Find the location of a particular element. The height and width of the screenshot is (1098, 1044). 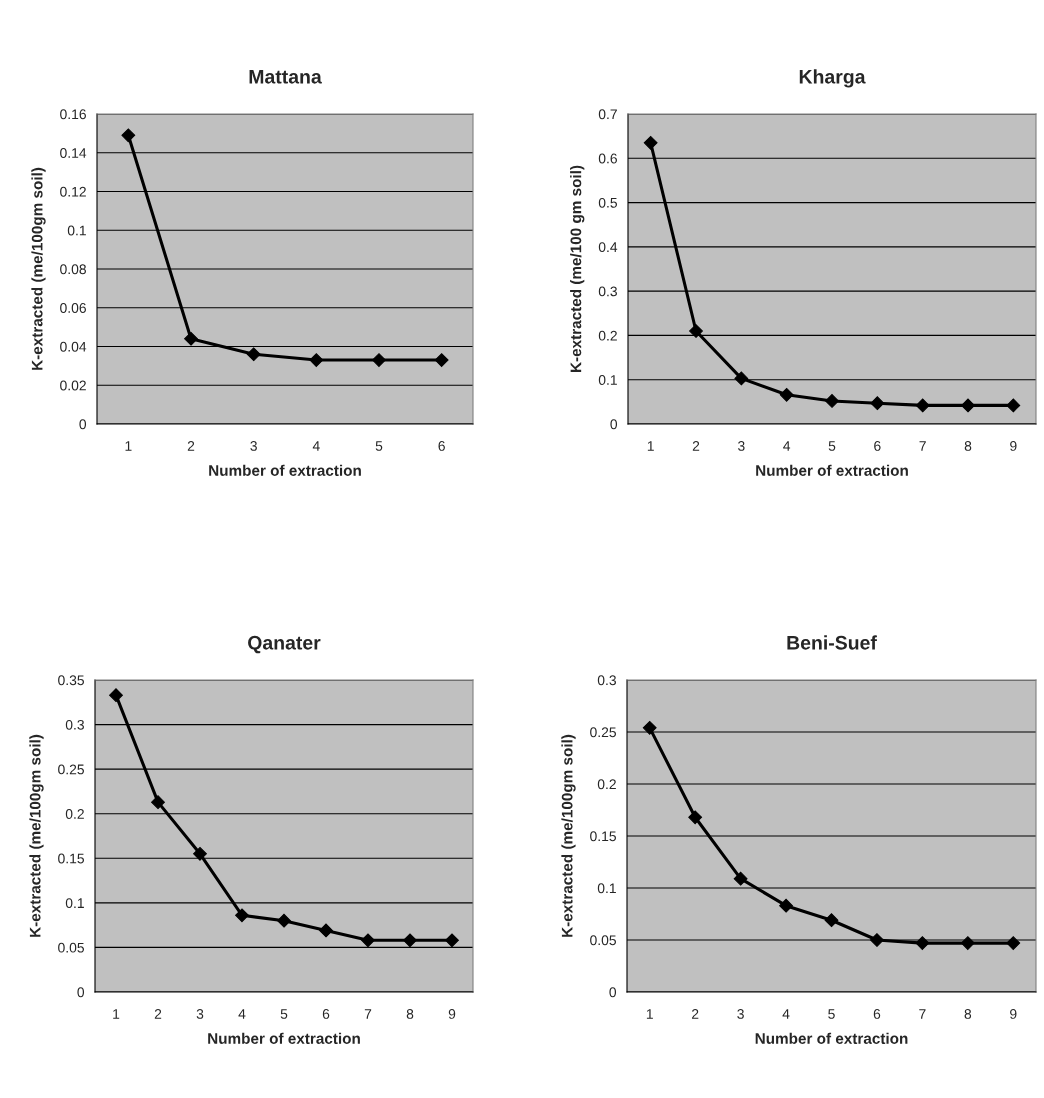

y-tick-label: 0.08 is located at coordinates (73, 269).